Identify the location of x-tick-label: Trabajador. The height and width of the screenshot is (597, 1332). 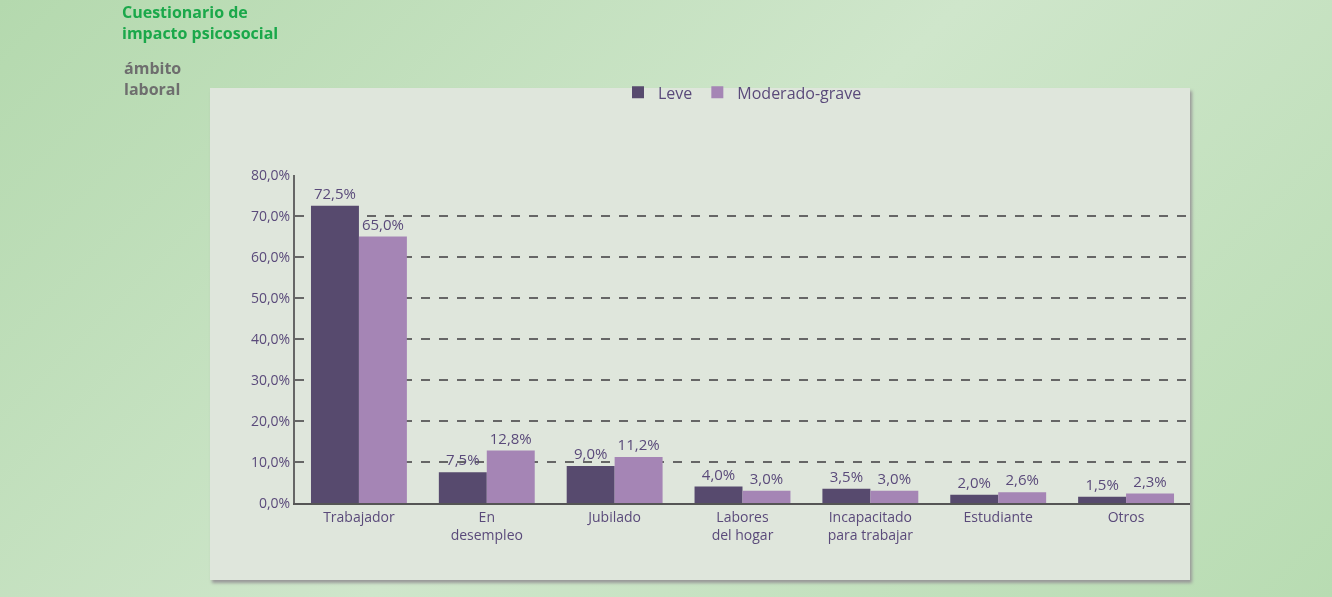
(359, 516).